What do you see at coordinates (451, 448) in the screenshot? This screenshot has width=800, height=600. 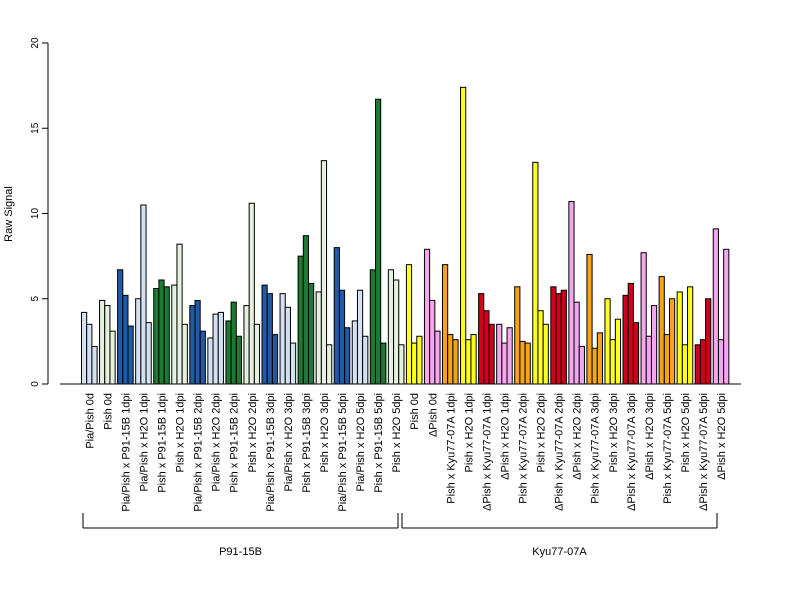 I see `category-label: Pish x Kyu77-07A 1dpi` at bounding box center [451, 448].